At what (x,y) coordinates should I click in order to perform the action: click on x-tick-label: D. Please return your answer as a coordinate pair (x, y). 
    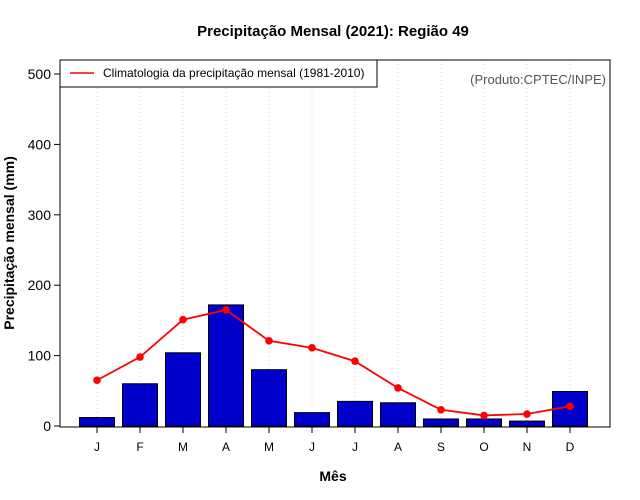
    Looking at the image, I should click on (570, 447).